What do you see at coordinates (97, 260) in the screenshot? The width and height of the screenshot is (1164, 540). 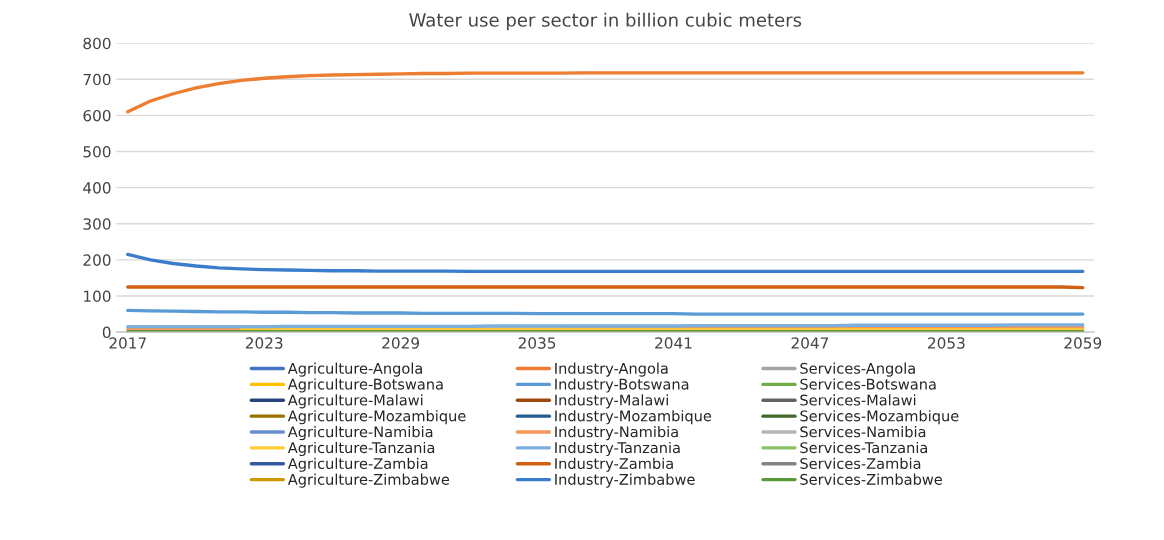 I see `y-tick-label: 200` at bounding box center [97, 260].